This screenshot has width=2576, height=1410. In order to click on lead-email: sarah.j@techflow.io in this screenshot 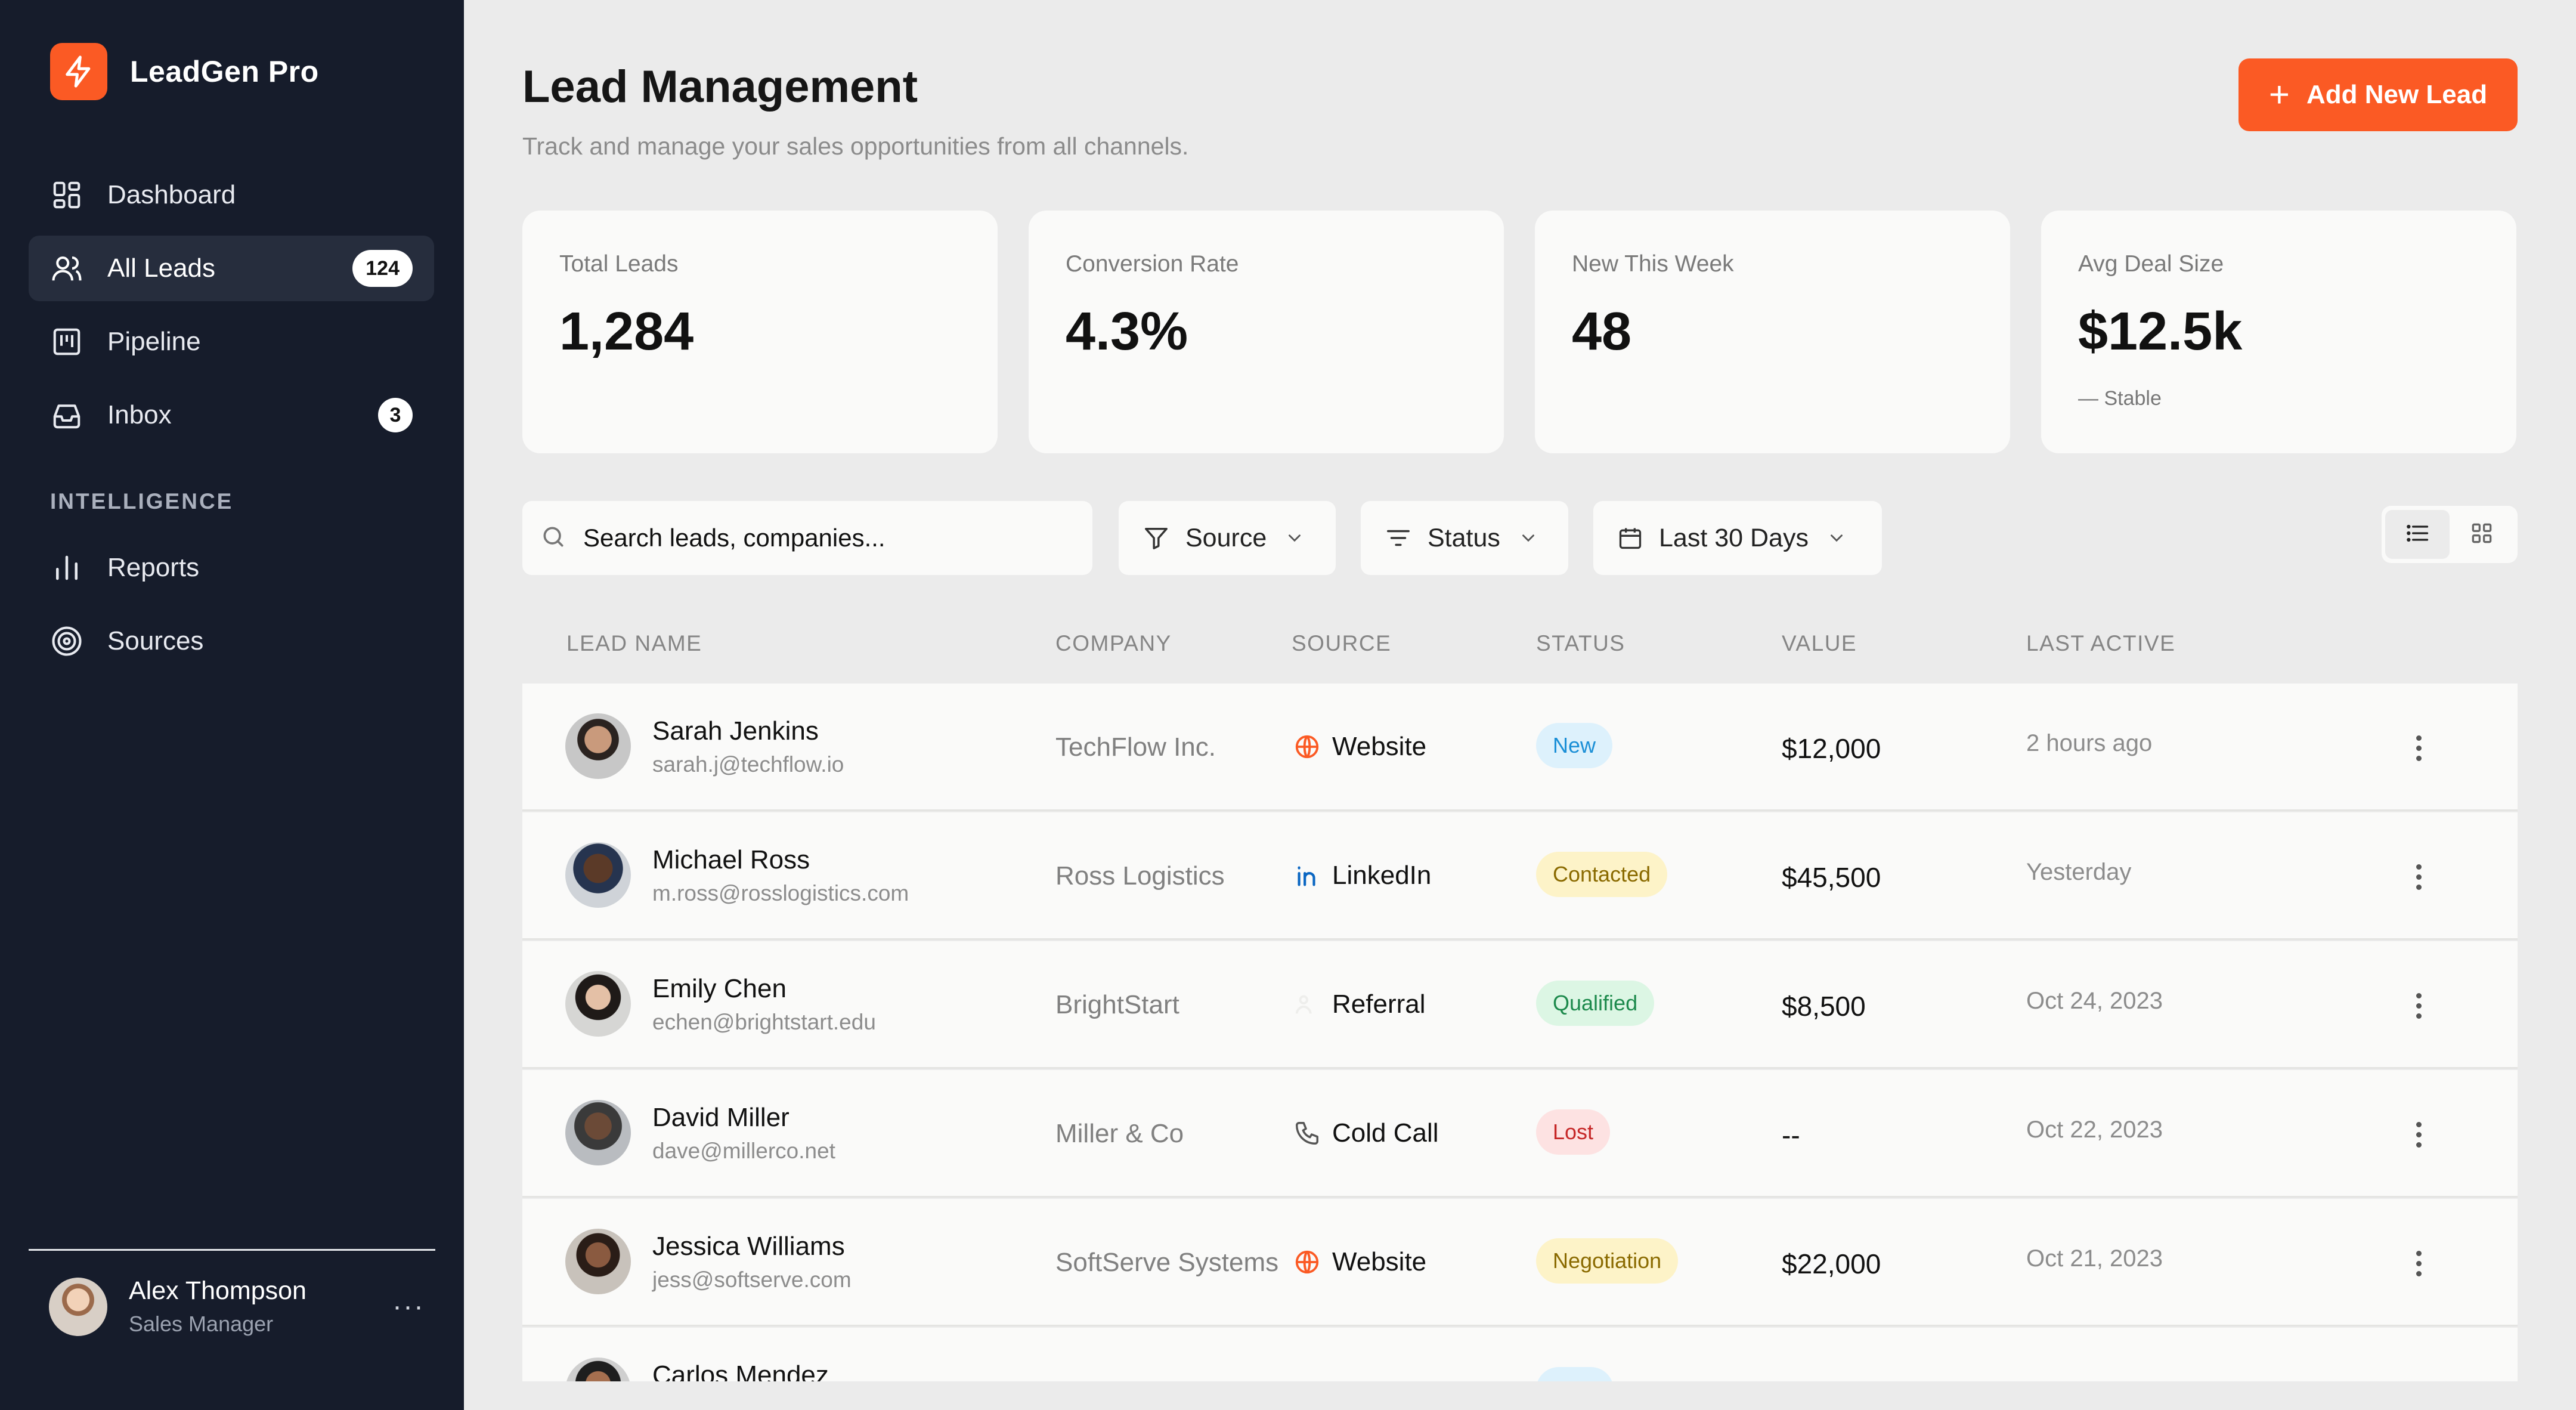, I will do `click(748, 764)`.